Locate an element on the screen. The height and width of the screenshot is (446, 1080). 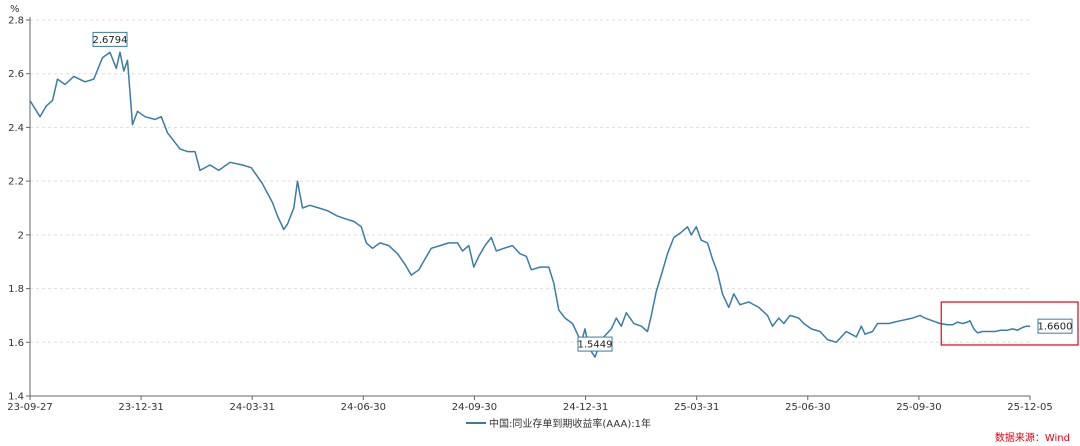
y-tick-label: 2 is located at coordinates (21, 235).